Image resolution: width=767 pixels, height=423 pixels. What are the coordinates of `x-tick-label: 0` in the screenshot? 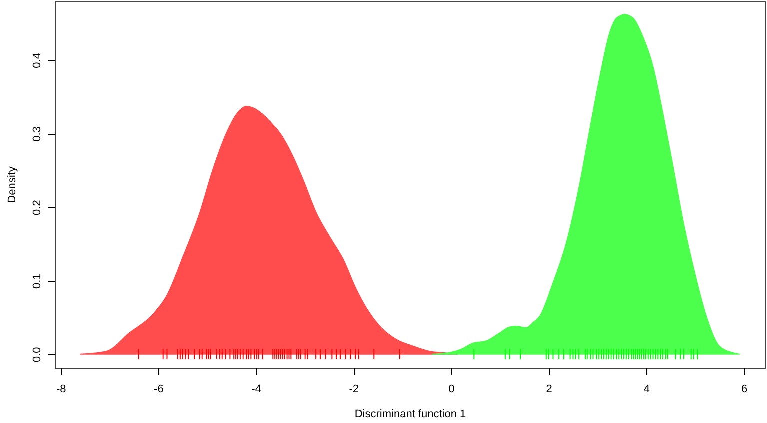 It's located at (451, 390).